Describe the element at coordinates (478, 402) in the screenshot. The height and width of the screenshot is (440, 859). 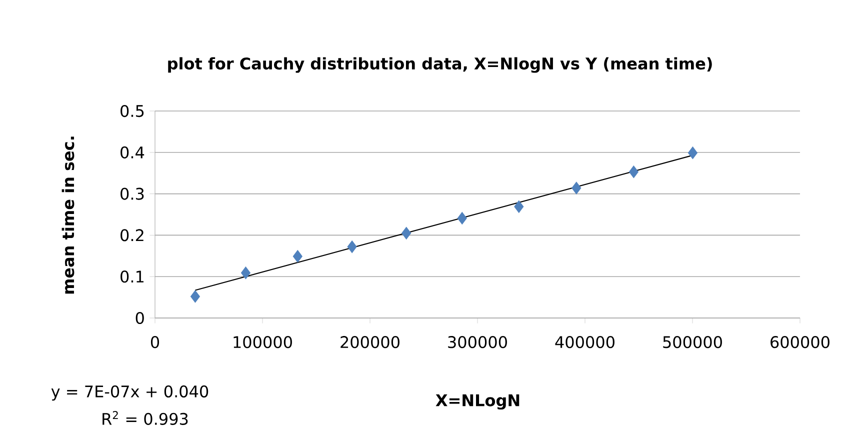
I see `x-axis-title: X=NLogN` at that location.